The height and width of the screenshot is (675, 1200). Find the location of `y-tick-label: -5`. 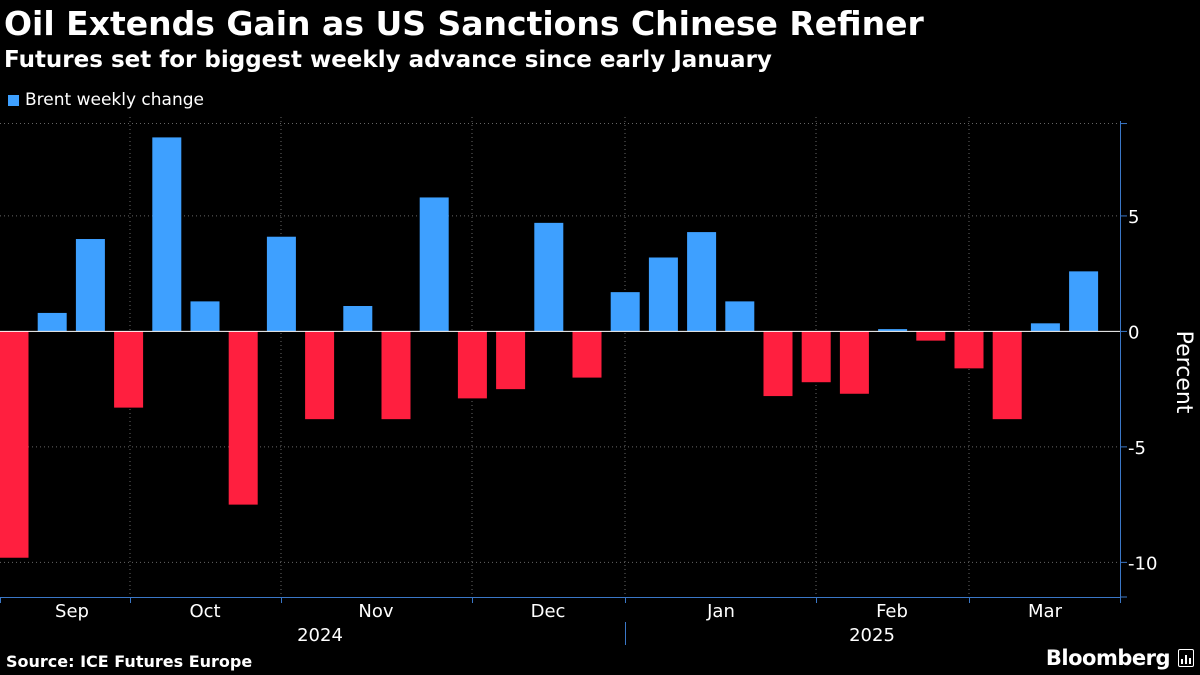

y-tick-label: -5 is located at coordinates (1137, 448).